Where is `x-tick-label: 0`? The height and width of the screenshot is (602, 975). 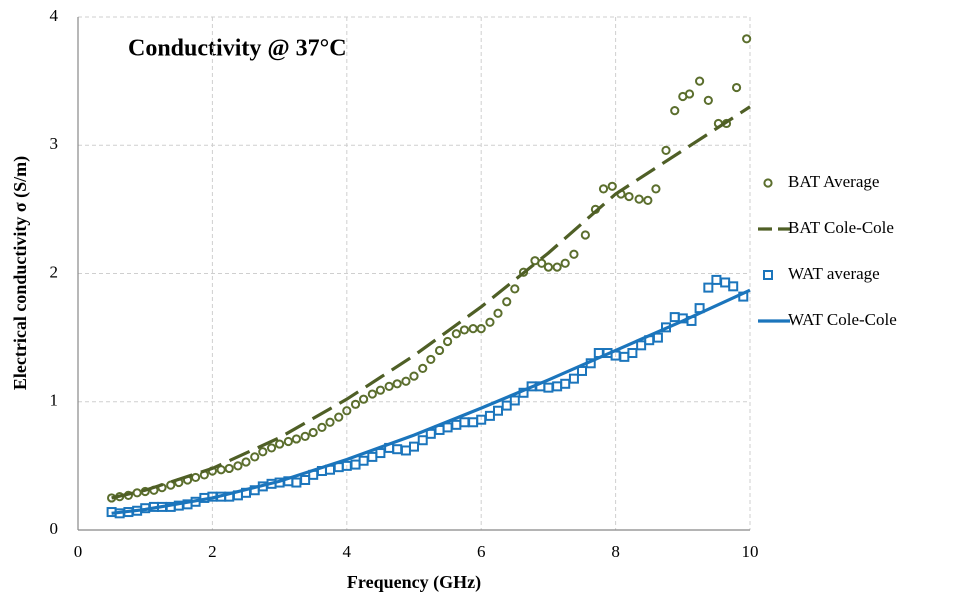
x-tick-label: 0 is located at coordinates (78, 551).